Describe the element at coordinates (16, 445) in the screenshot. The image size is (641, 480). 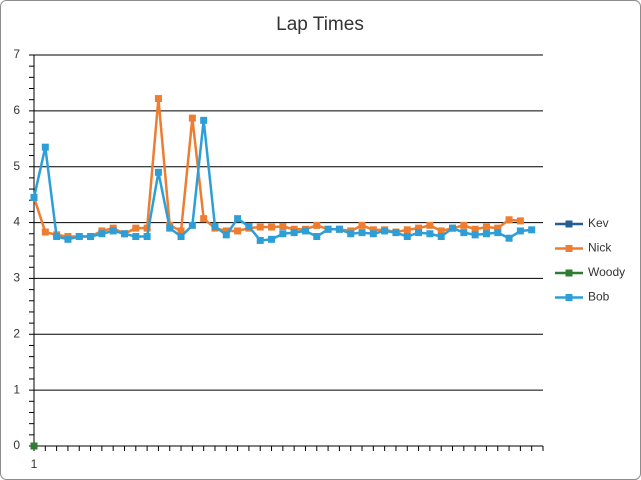
I see `y-tick-label: 0` at that location.